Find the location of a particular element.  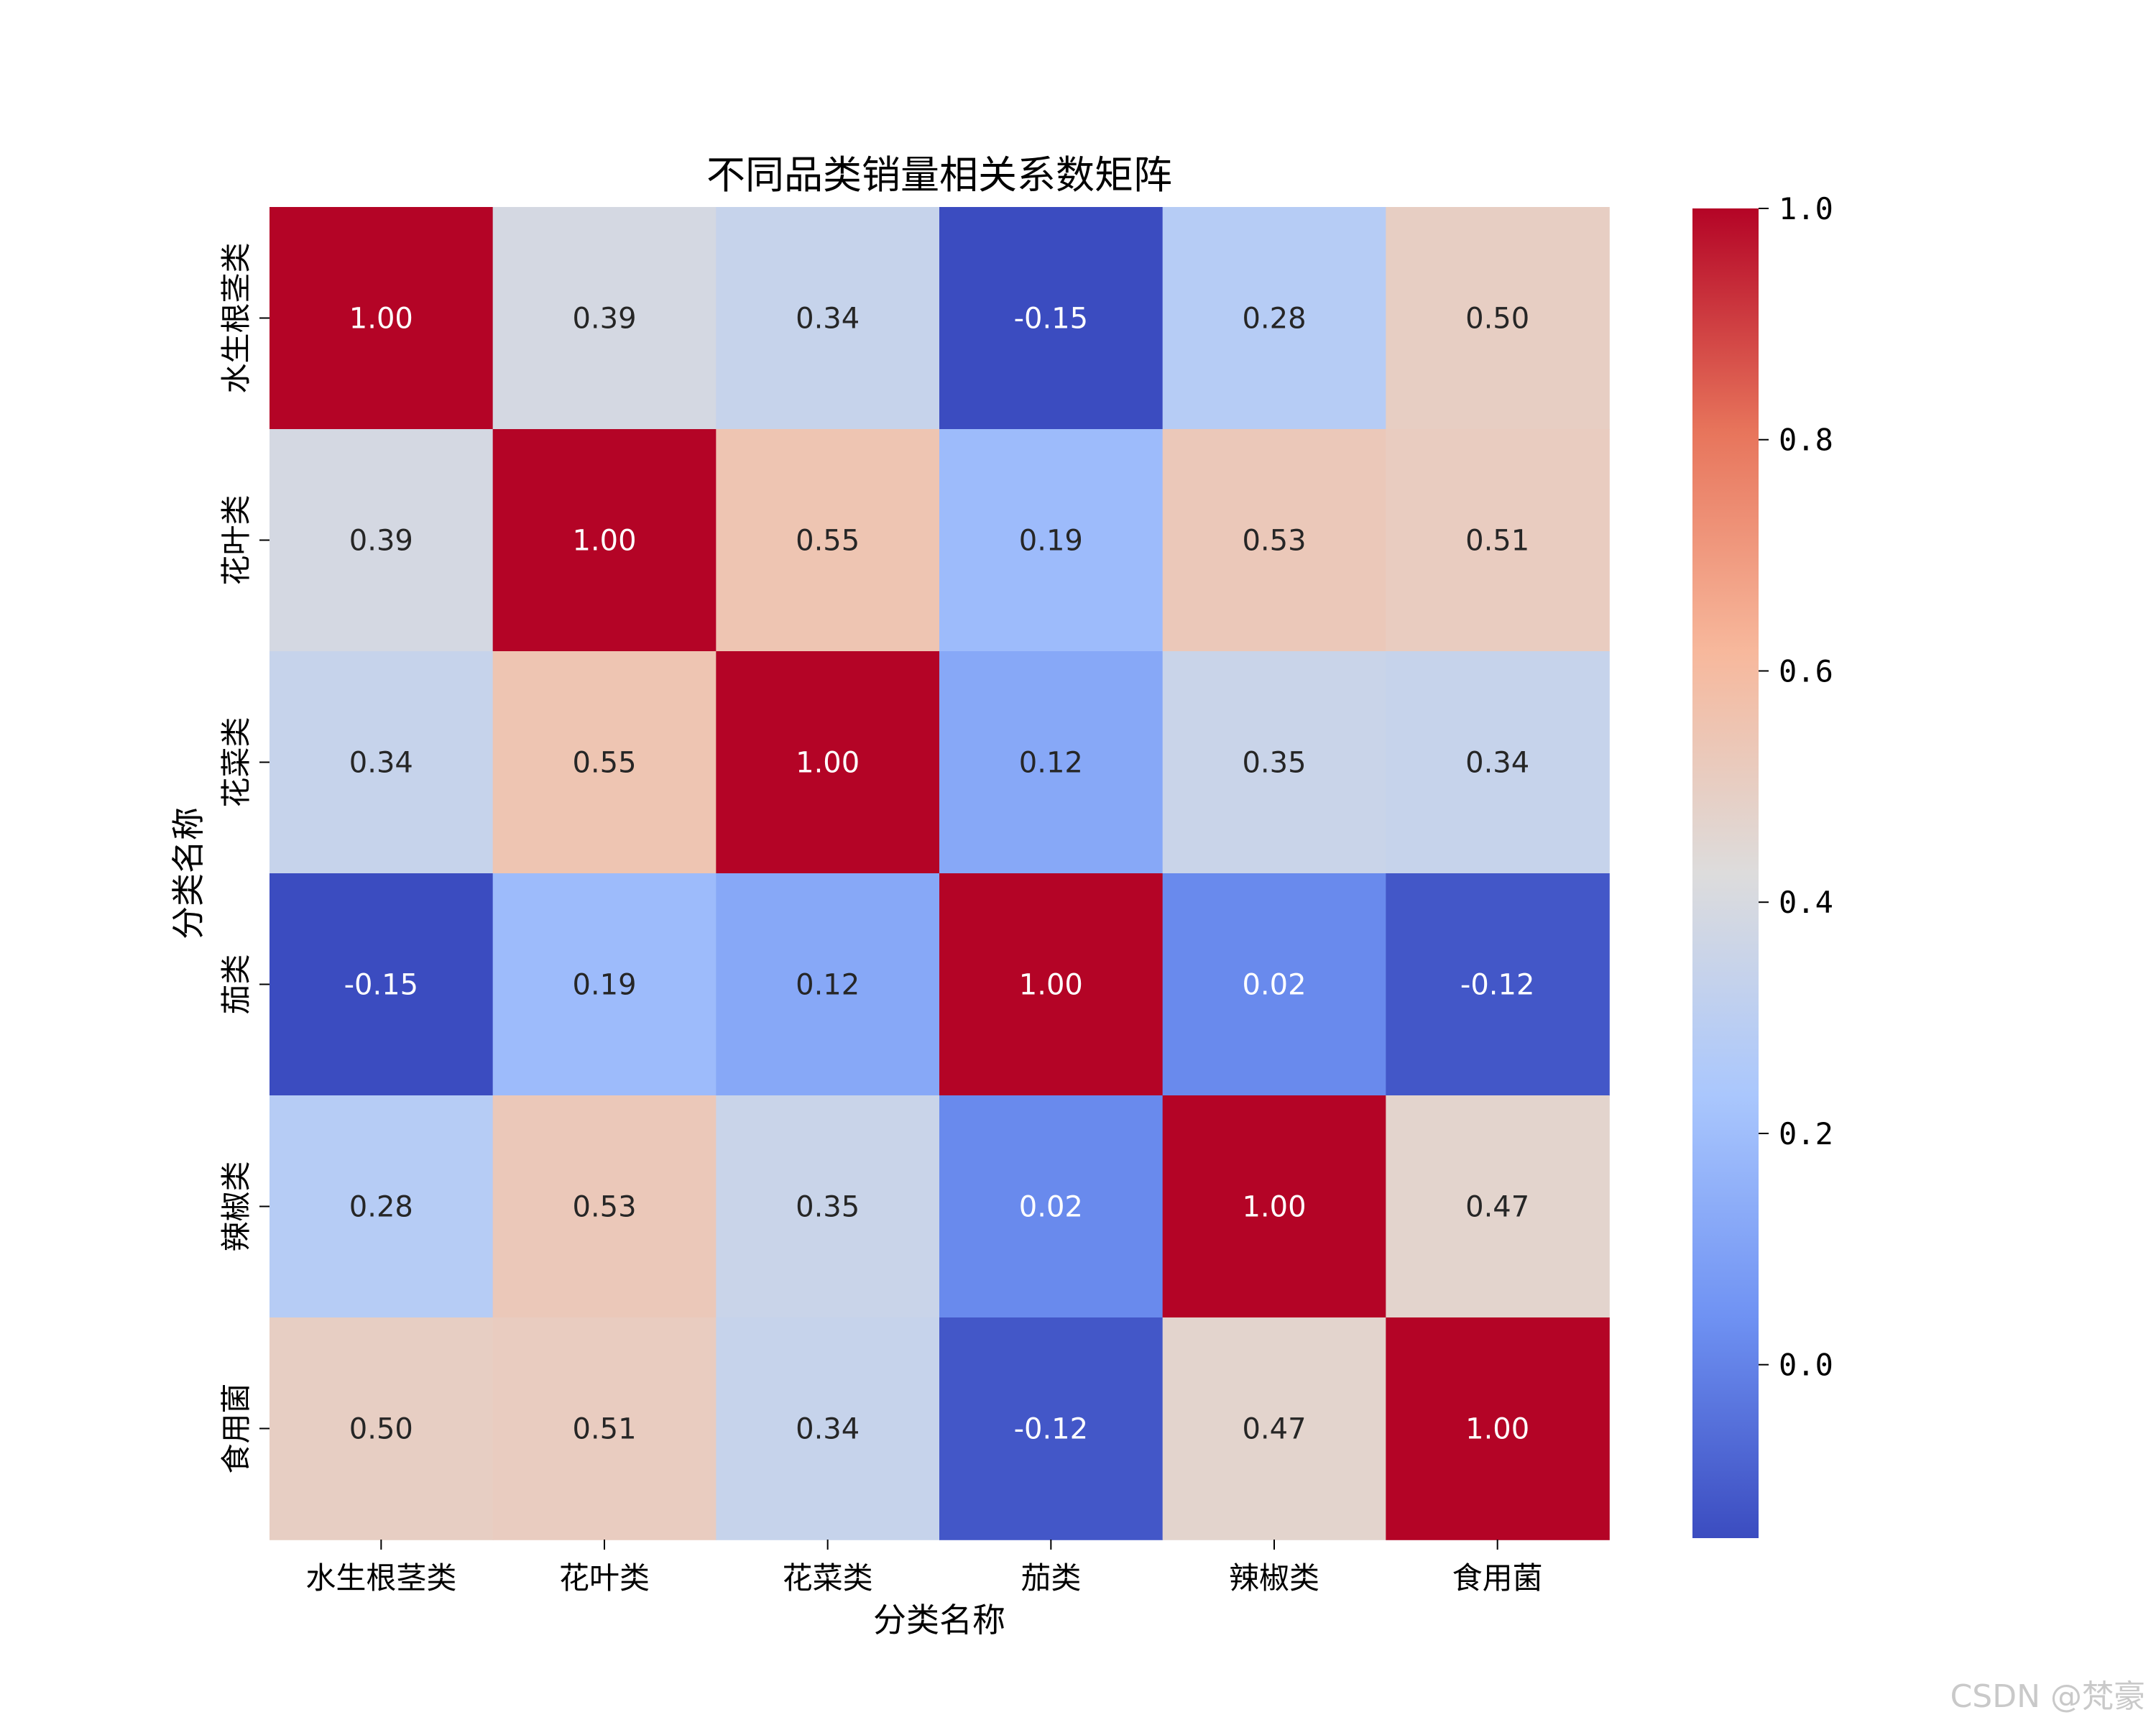

y-tick-label: 花菜类 is located at coordinates (236, 762).